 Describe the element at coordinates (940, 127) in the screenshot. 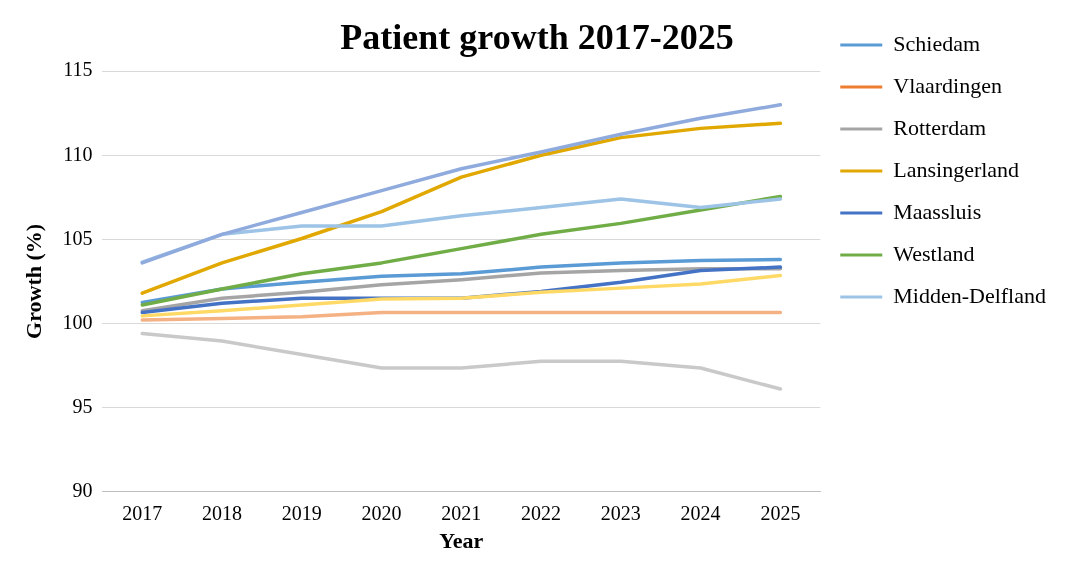

I see `legend-label: Rotterdam` at that location.